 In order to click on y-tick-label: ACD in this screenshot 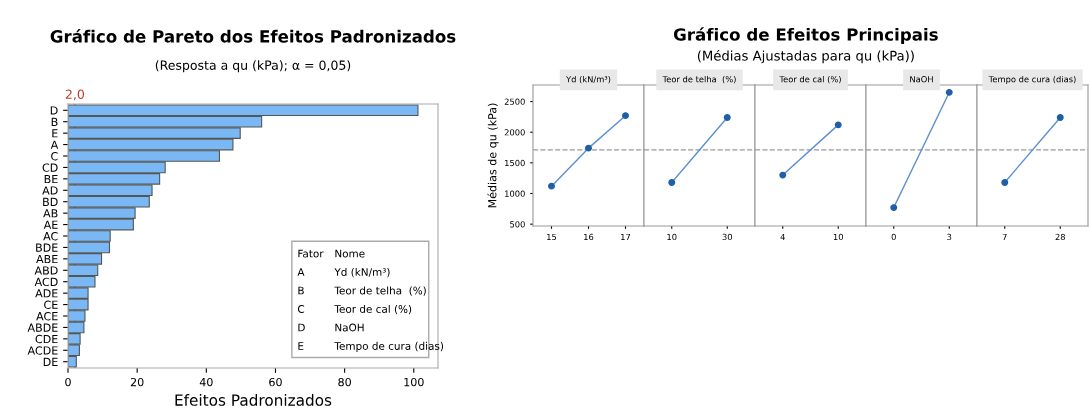, I will do `click(46, 282)`.